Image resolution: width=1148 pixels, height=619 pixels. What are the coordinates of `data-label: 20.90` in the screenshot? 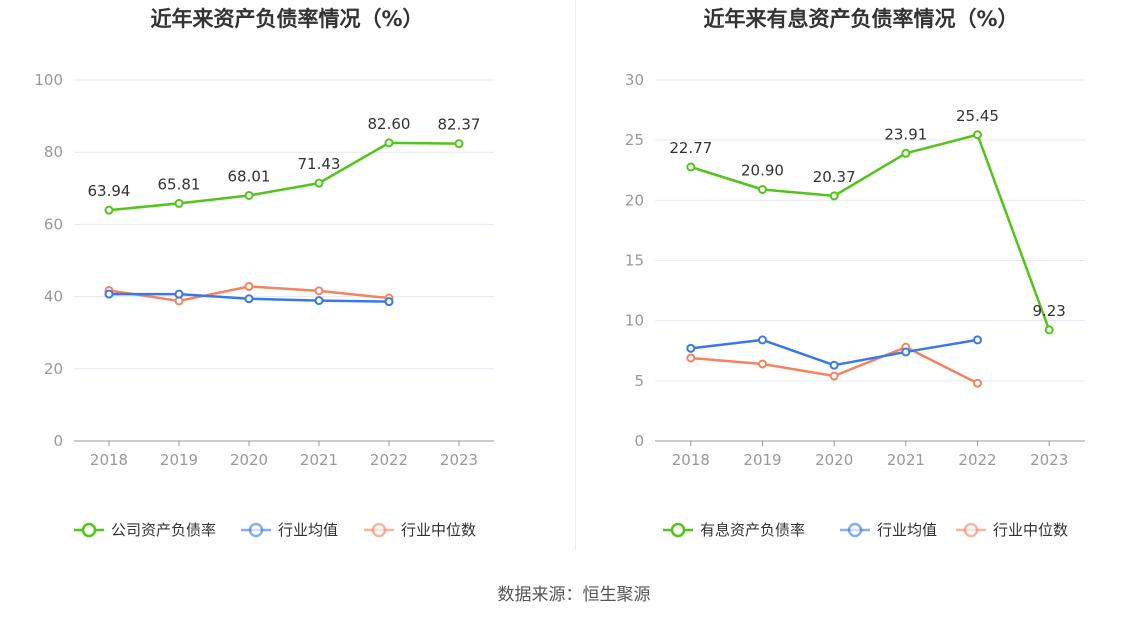 It's located at (762, 171).